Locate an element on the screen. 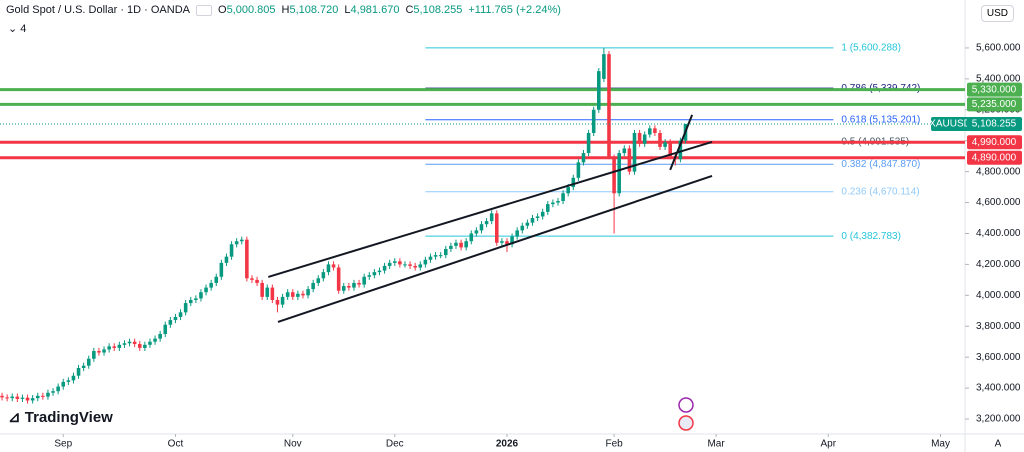 The width and height of the screenshot is (1024, 452). y-tick-label: 5,400.000 is located at coordinates (998, 78).